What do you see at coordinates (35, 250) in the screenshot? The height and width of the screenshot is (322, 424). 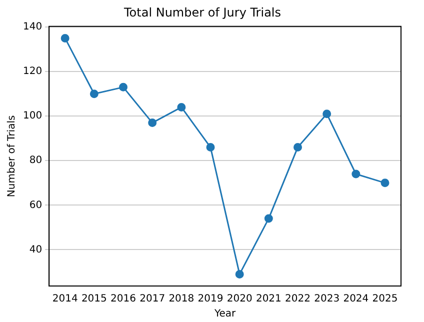 I see `y-tick-label: 40` at bounding box center [35, 250].